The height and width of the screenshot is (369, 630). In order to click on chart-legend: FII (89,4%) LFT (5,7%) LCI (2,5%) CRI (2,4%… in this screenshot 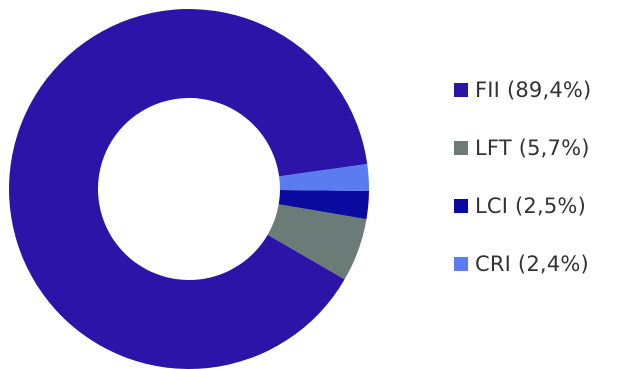, I will do `click(522, 190)`.